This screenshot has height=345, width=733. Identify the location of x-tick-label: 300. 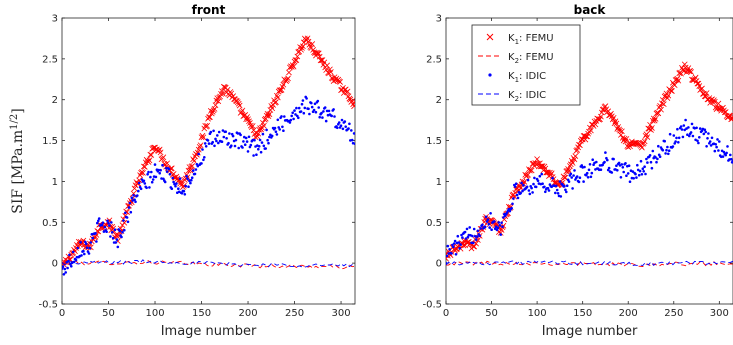
(341, 313).